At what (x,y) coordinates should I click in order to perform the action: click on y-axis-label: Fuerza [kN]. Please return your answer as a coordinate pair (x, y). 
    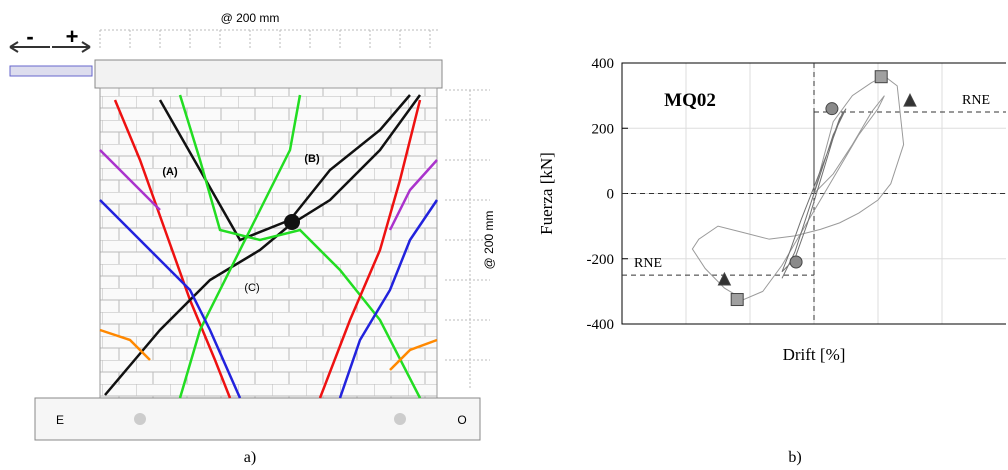
    Looking at the image, I should click on (546, 193).